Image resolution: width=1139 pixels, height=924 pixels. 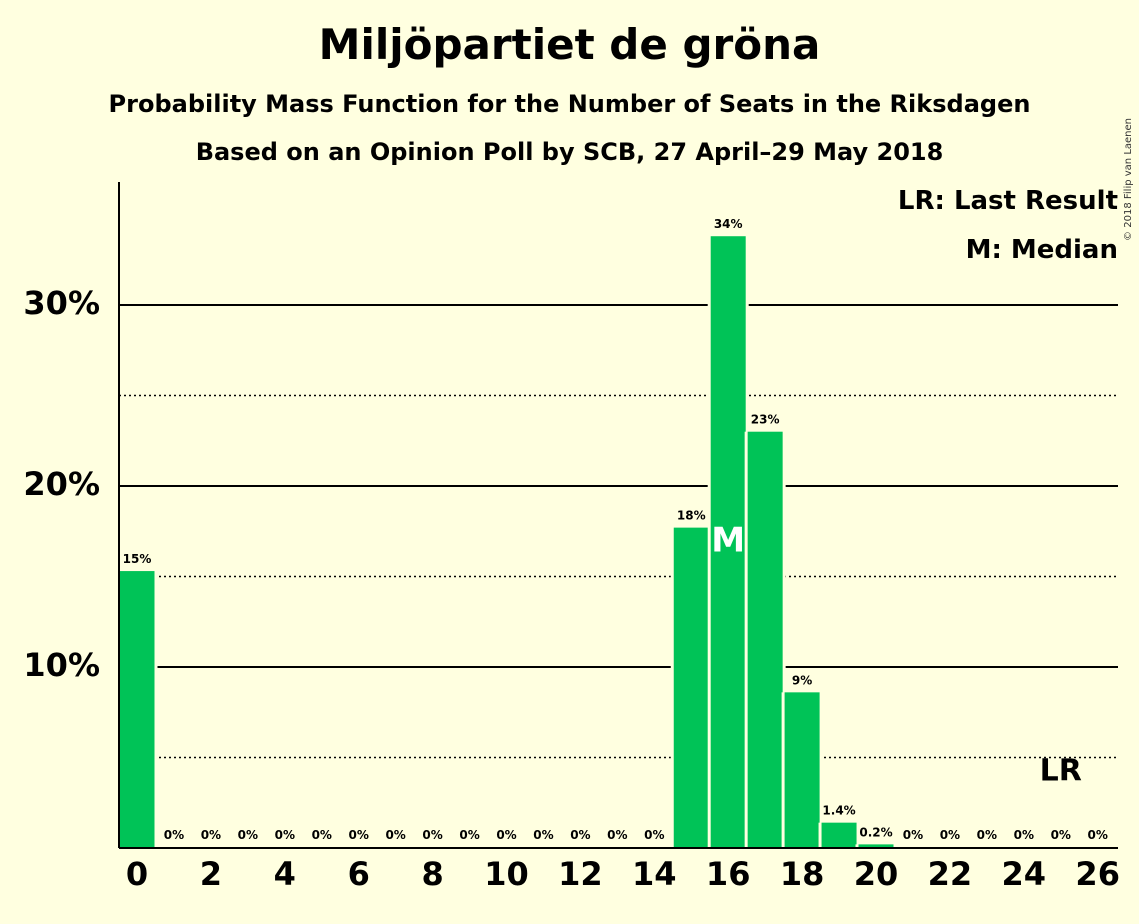 What do you see at coordinates (569, 44) in the screenshot?
I see `chart-title: Miljöpartiet de gröna` at bounding box center [569, 44].